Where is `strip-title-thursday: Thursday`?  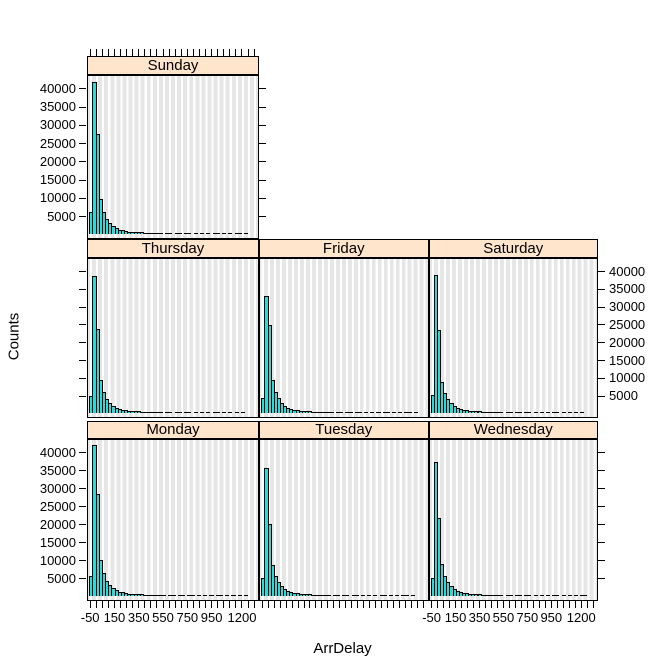 strip-title-thursday: Thursday is located at coordinates (173, 248).